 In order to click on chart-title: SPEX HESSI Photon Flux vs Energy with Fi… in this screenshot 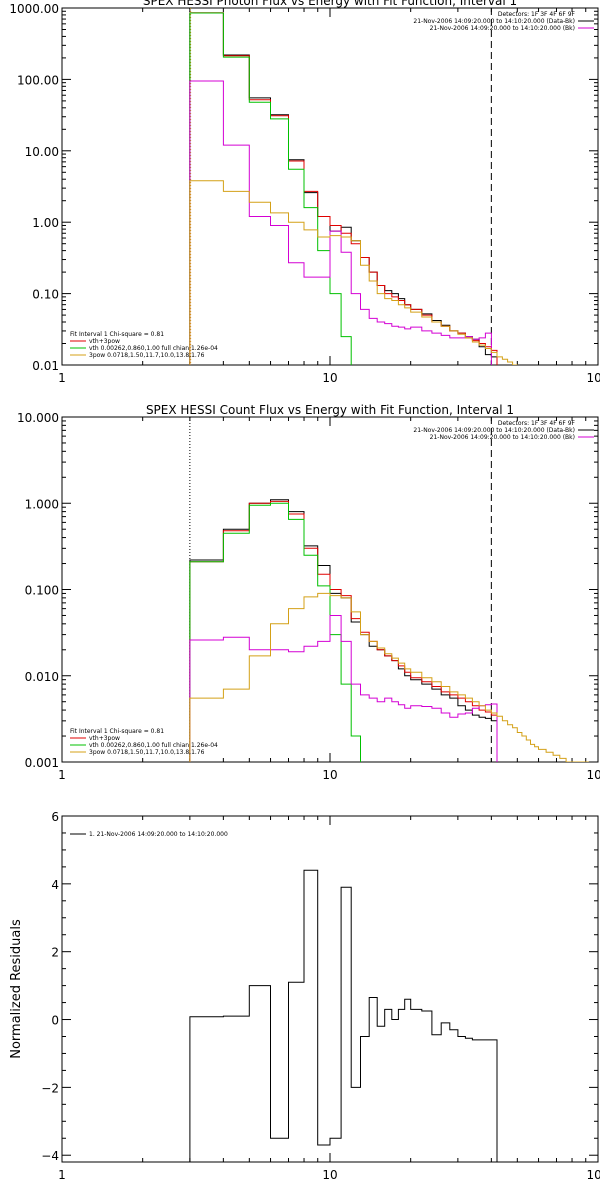, I will do `click(330, 4)`.